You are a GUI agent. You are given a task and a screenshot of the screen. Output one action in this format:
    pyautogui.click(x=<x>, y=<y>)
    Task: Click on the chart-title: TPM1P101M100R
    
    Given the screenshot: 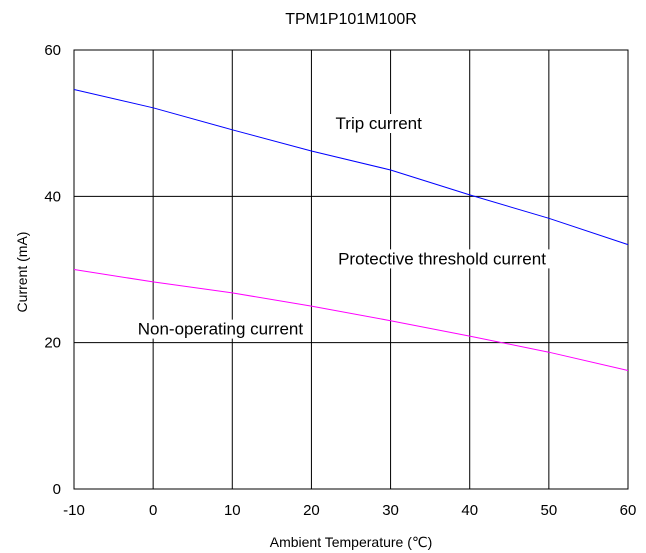 What is the action you would take?
    pyautogui.click(x=351, y=19)
    